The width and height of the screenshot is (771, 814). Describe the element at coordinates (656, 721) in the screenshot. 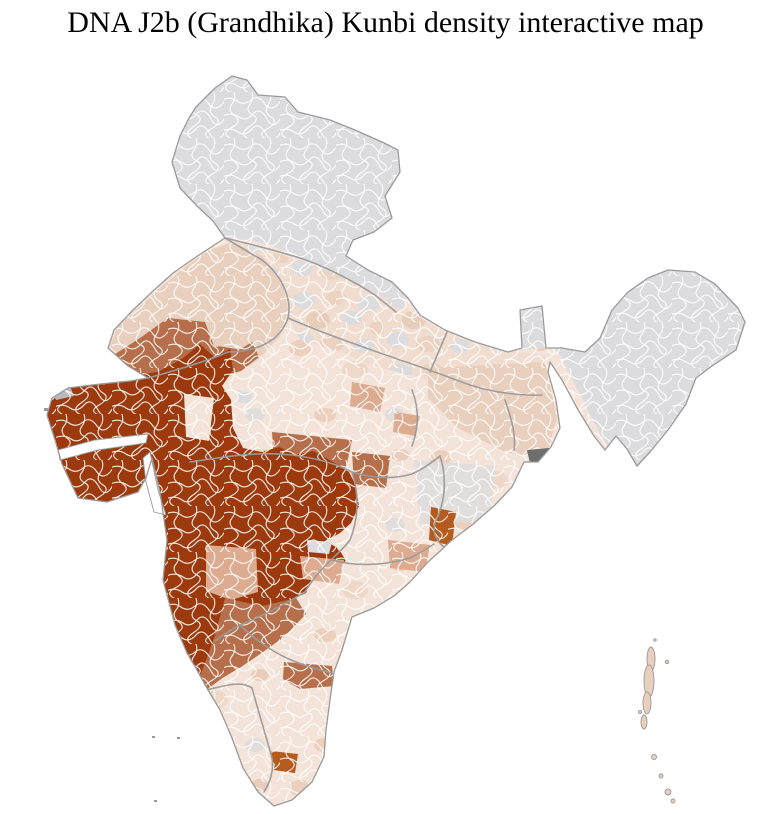

I see `andaman-nicobar-islands` at that location.